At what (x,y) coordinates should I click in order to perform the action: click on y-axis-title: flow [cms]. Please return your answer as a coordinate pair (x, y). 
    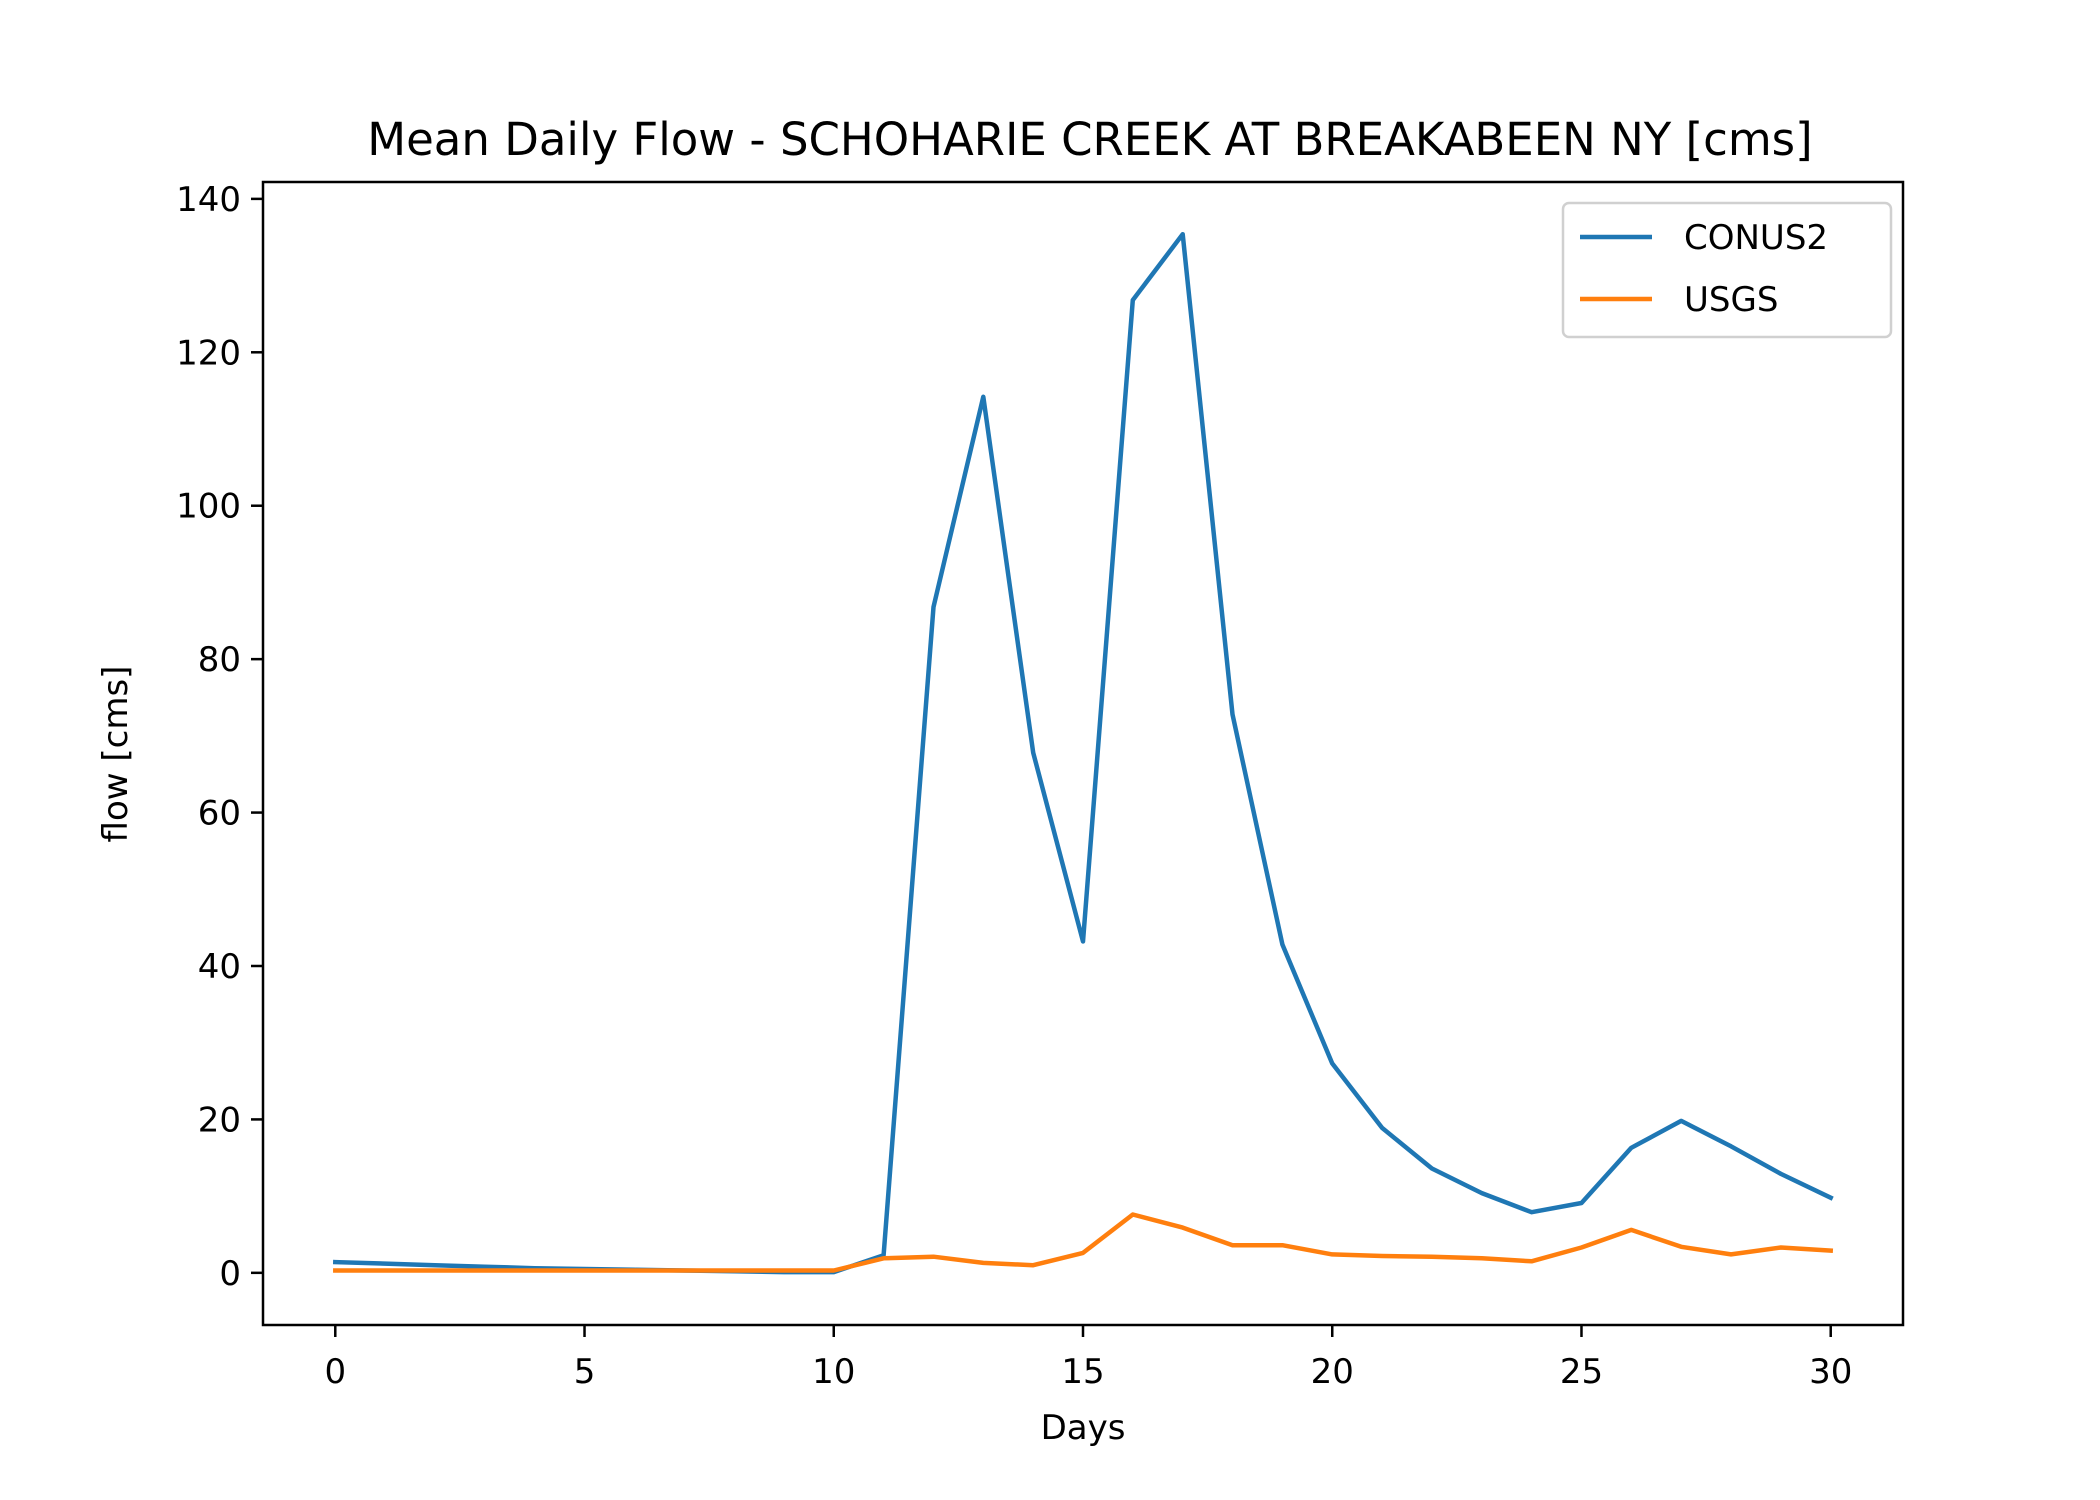
    Looking at the image, I should click on (116, 754).